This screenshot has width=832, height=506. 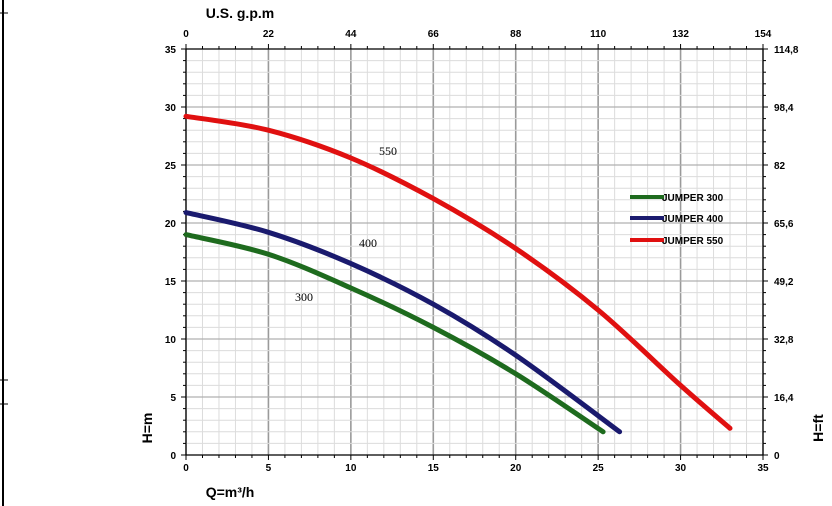 I want to click on left-tick-label: 35, so click(x=171, y=50).